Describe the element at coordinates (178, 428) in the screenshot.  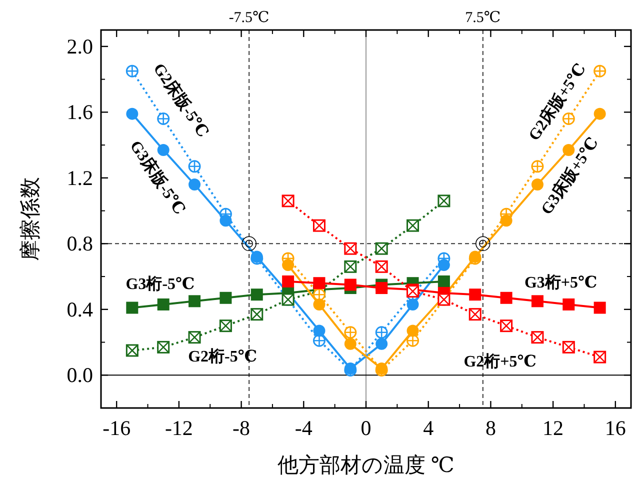
I see `x-tick-label: -12` at that location.